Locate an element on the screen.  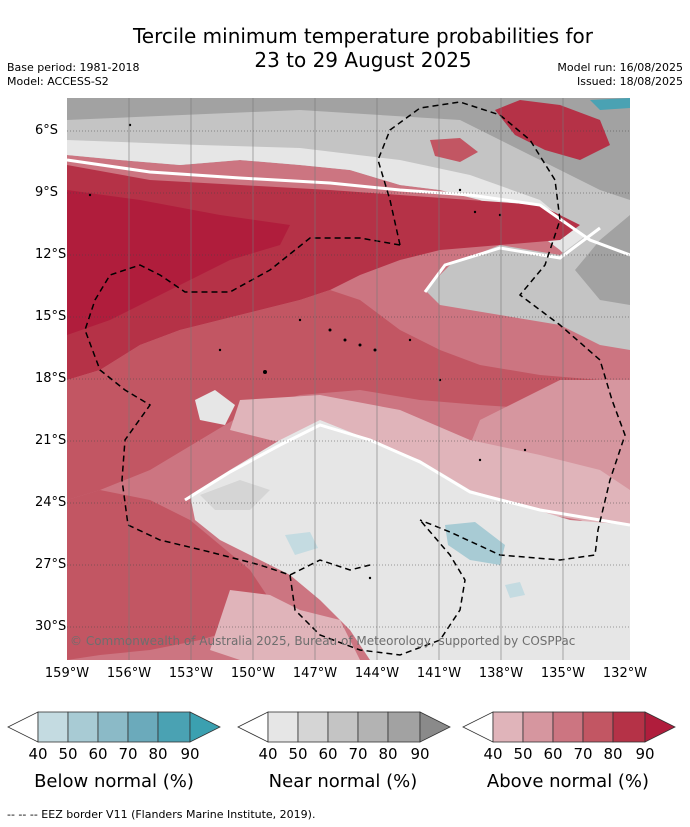
lat-label-27s: 27°S is located at coordinates (51, 564).